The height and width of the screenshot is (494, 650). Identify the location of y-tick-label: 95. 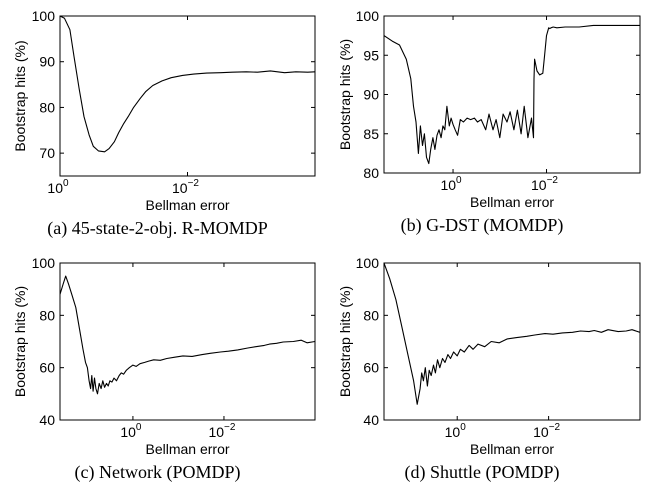
(371, 55).